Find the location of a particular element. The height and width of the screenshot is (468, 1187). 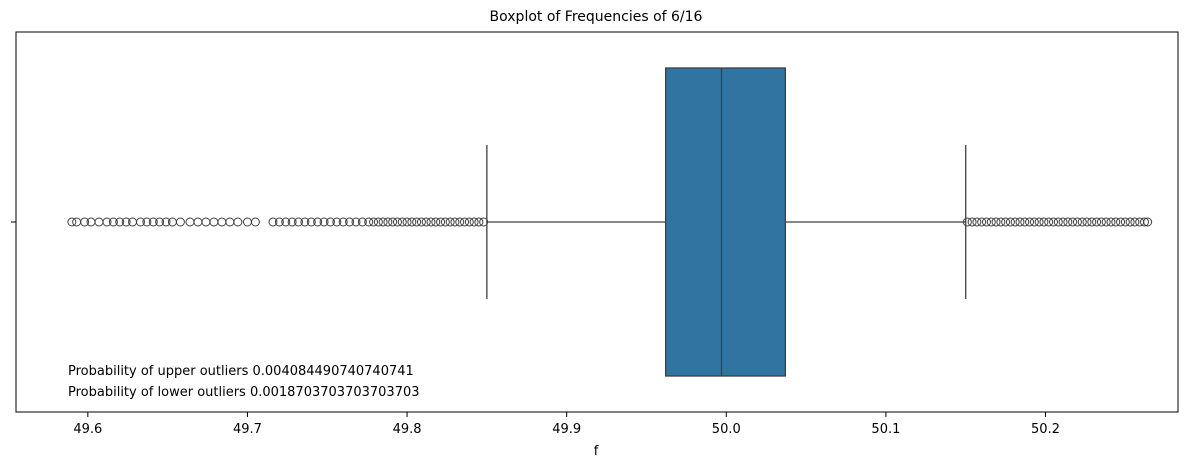

x-tick-label: 50.2 is located at coordinates (1045, 429).